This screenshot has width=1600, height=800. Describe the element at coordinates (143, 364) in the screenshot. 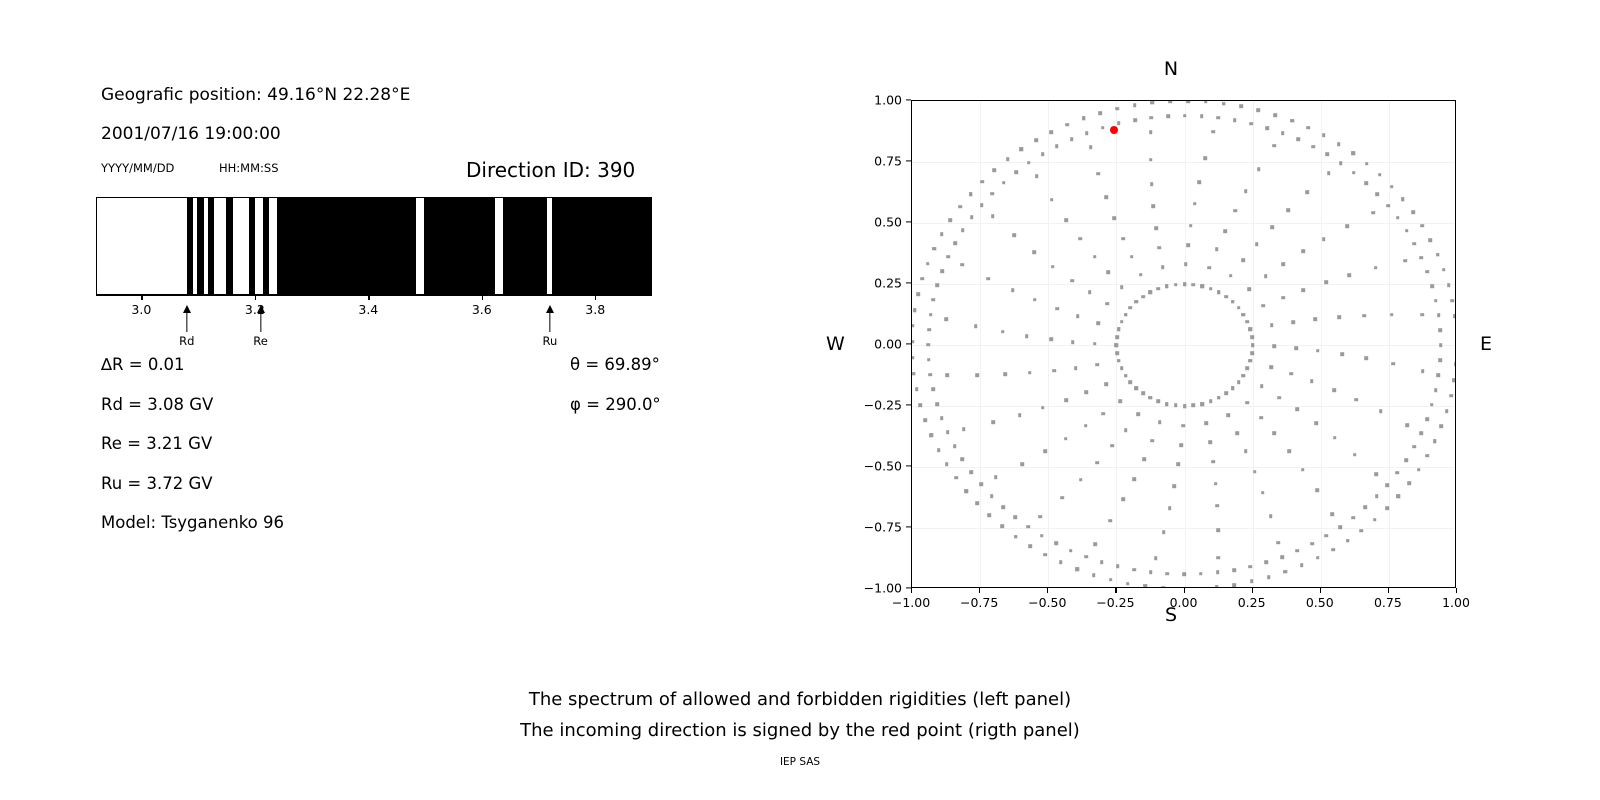

I see `parameter-delta-r: ∆R = 0.01` at that location.